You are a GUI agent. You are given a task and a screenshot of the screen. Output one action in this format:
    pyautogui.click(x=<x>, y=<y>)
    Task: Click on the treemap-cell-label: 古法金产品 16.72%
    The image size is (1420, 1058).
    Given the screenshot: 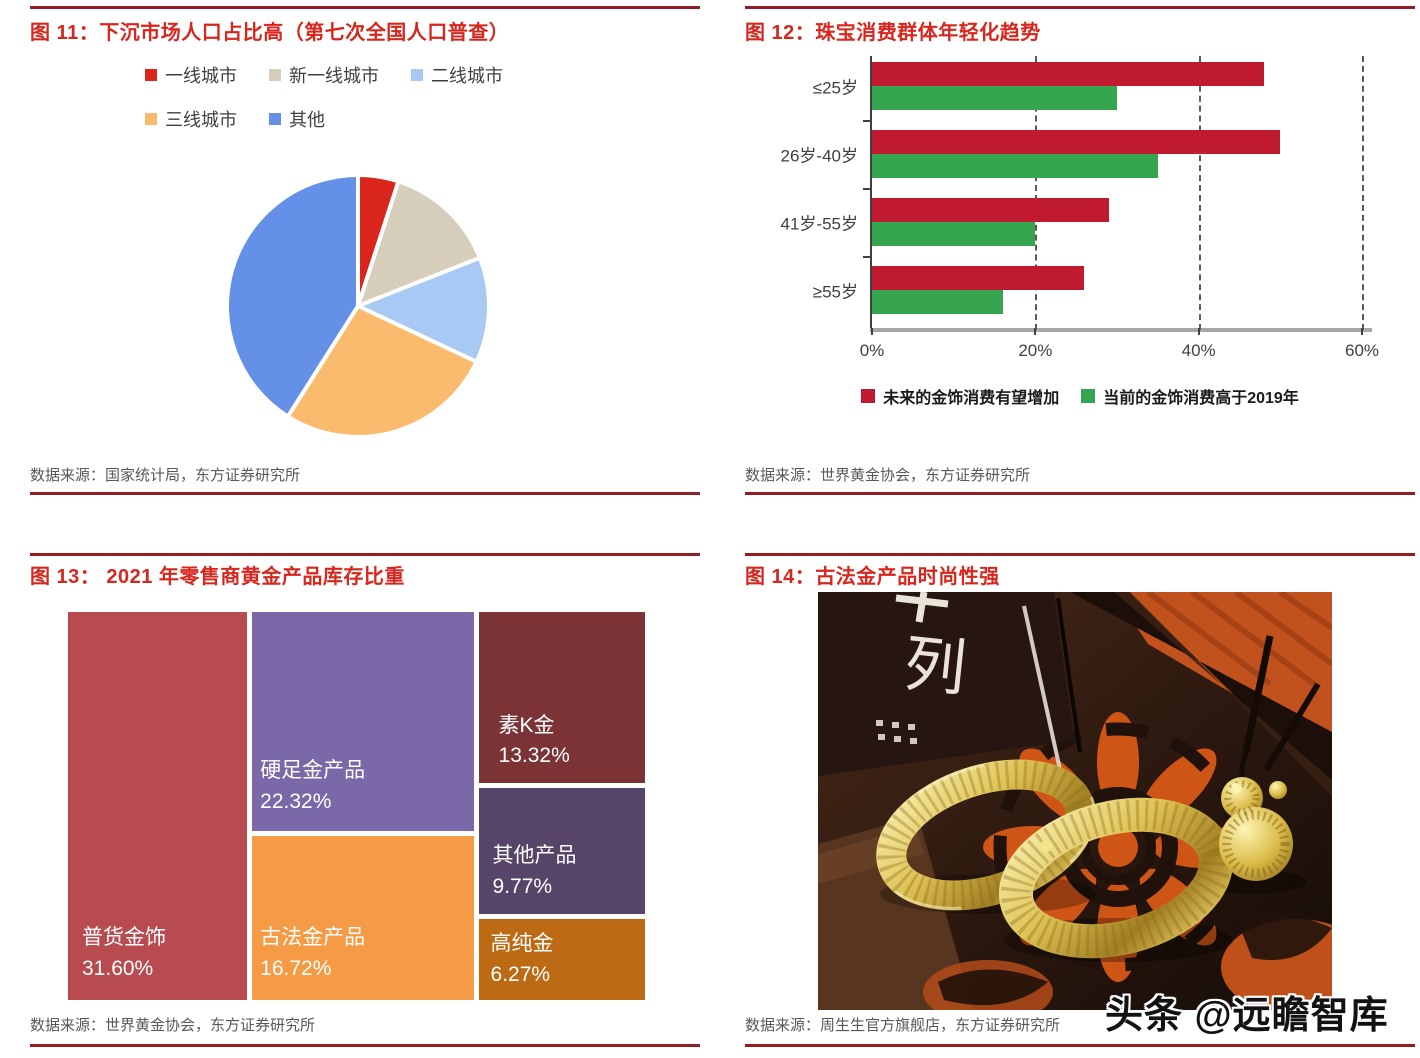 What is the action you would take?
    pyautogui.click(x=362, y=961)
    